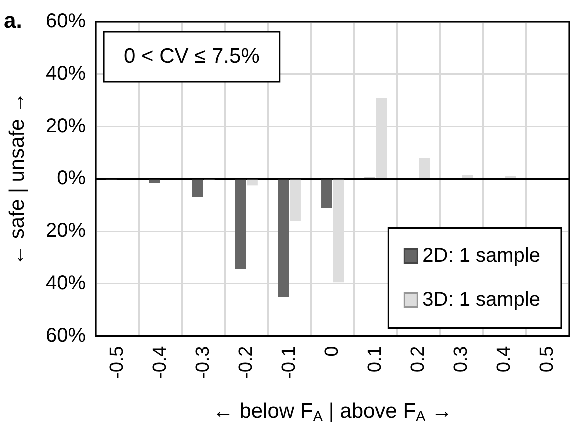 This screenshot has width=581, height=433. I want to click on legend-label: 3D: 1 sample, so click(481, 299).